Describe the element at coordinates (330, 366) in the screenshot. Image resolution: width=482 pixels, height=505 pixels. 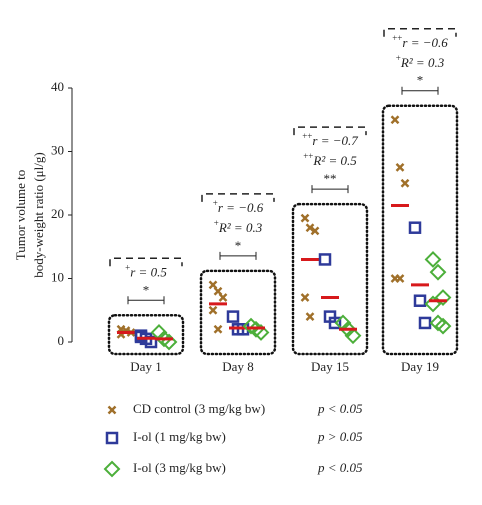
I see `x-tick-label: Day 15` at that location.